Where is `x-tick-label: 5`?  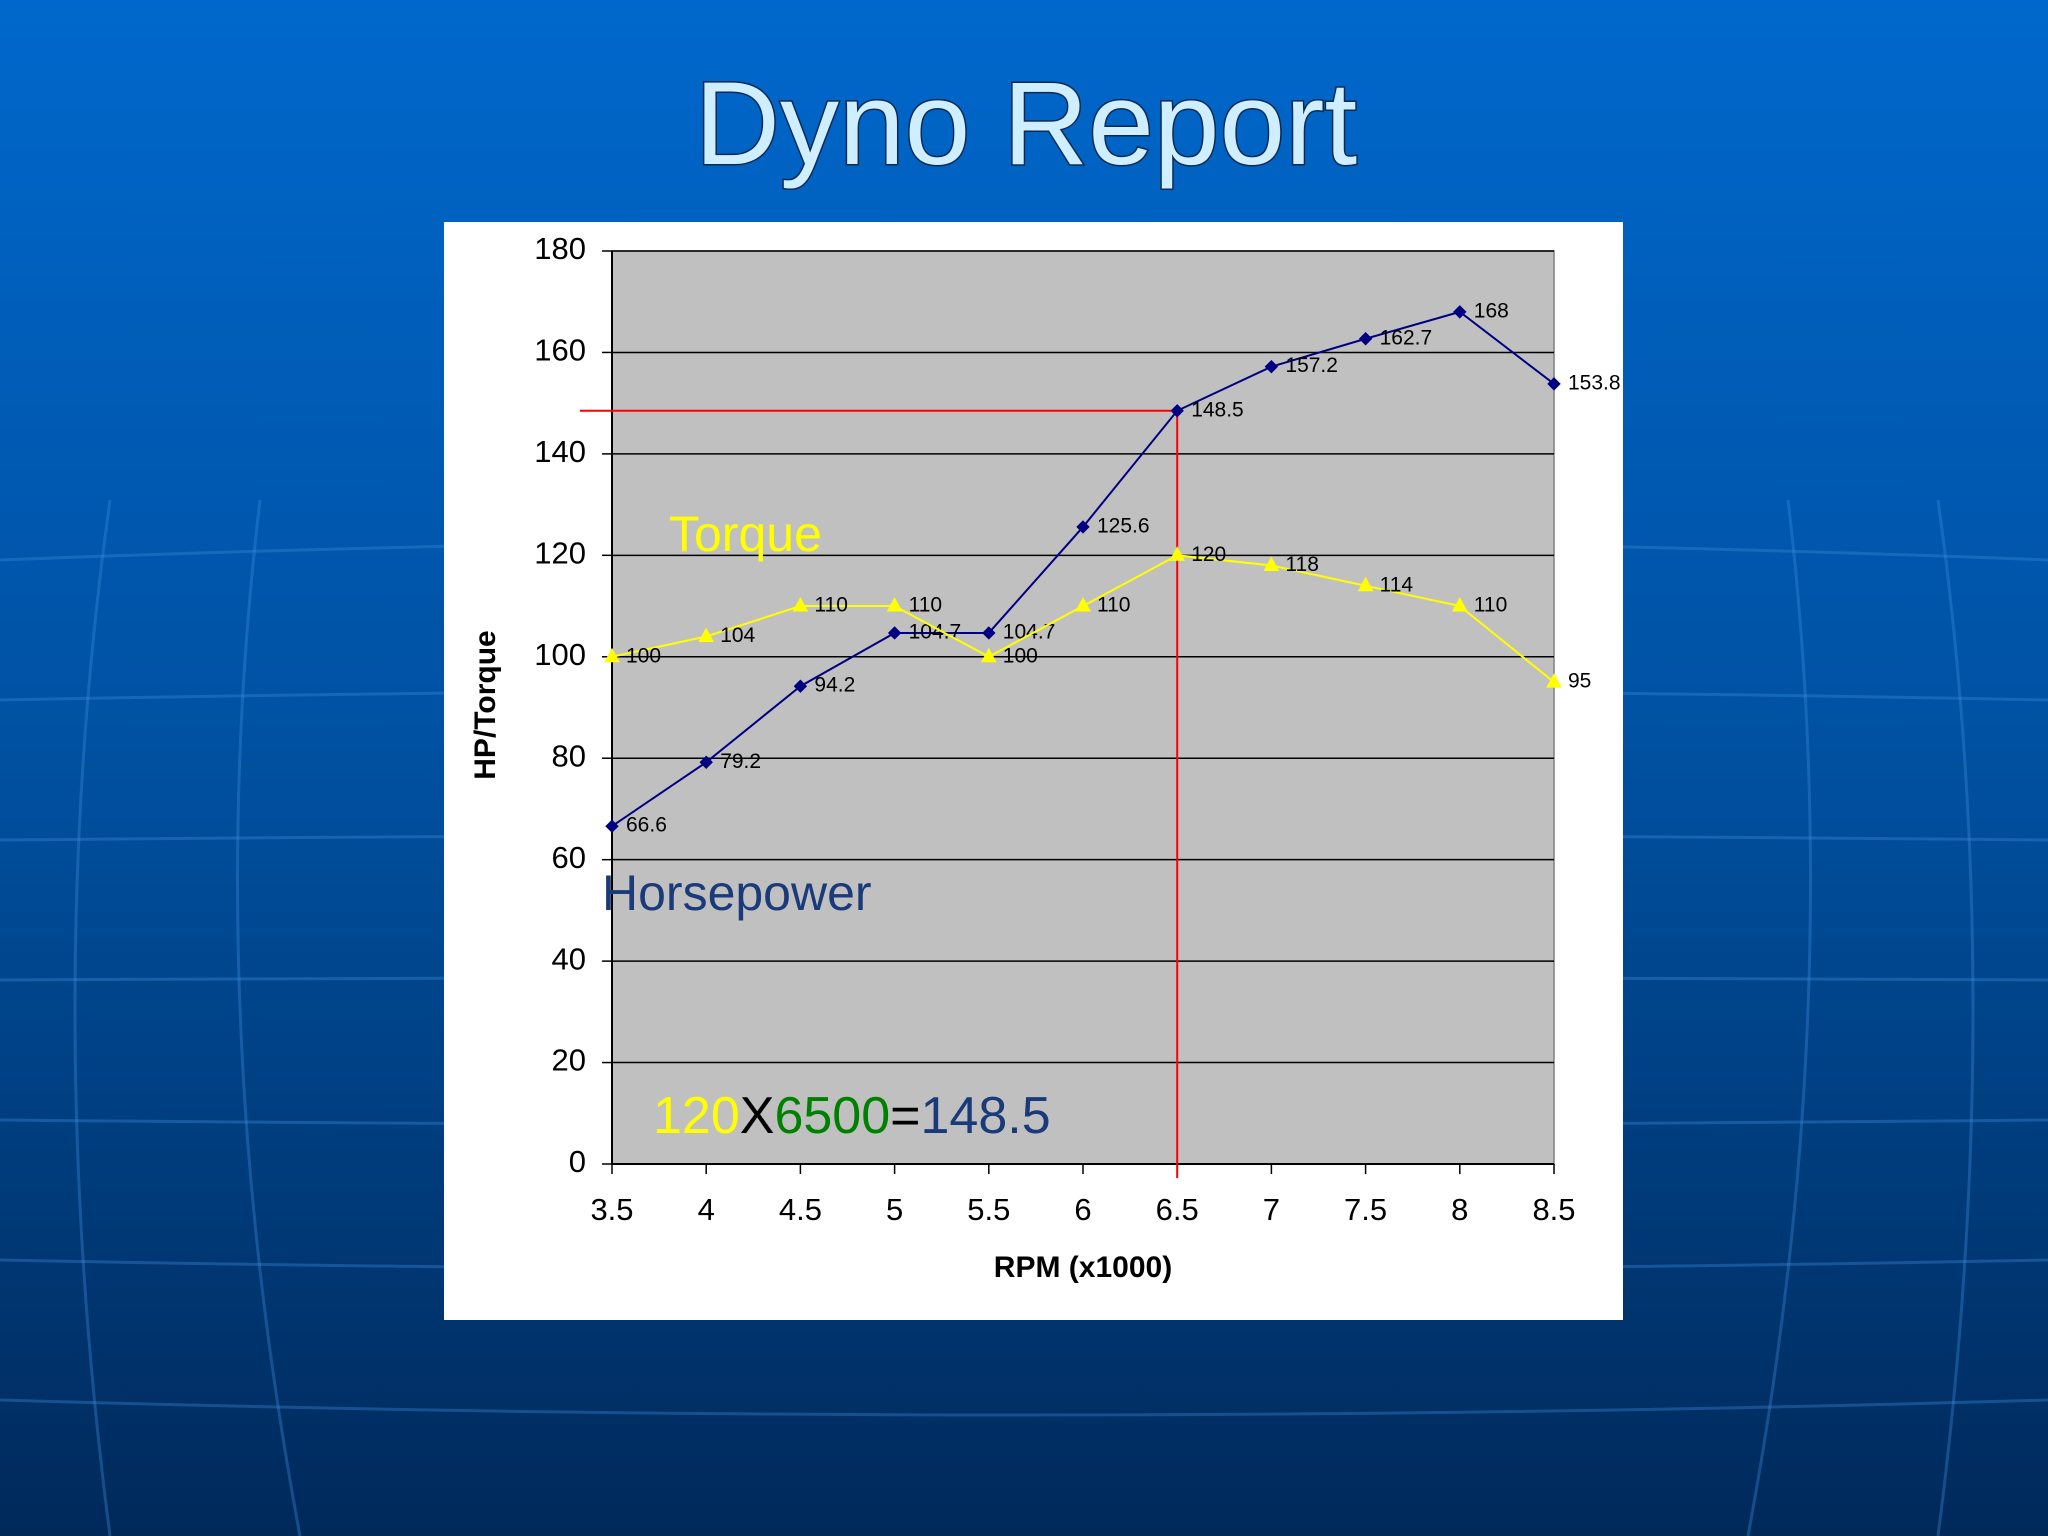
x-tick-label: 5 is located at coordinates (894, 1209).